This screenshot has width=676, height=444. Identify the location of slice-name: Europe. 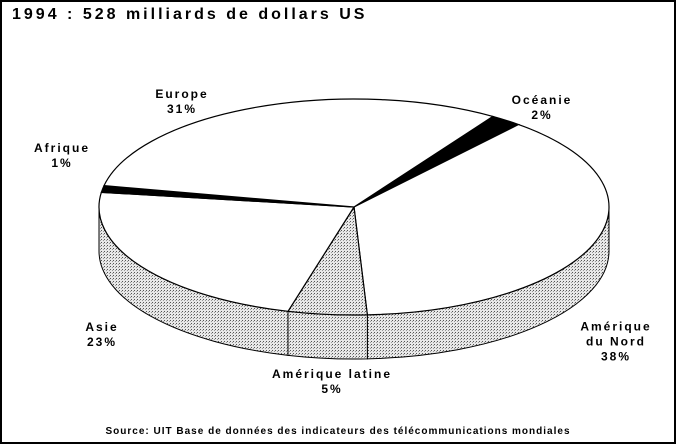
(182, 94).